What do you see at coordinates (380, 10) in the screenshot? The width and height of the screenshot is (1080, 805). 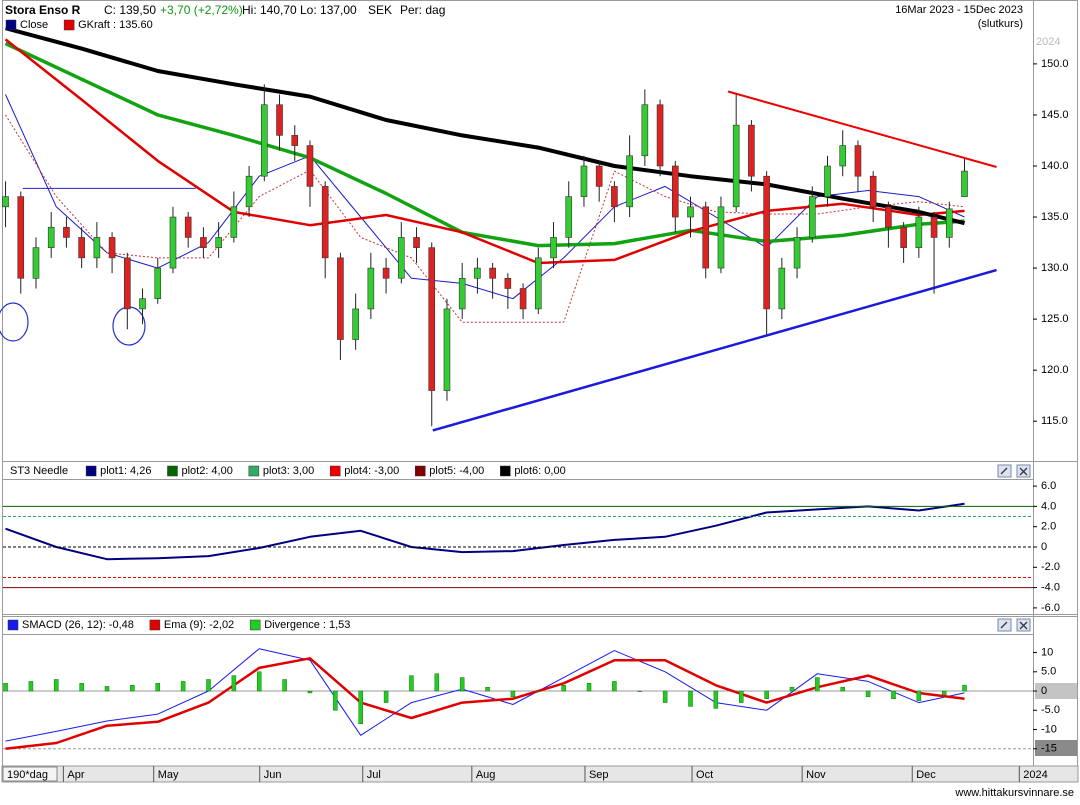 I see `quote-currency: SEK` at bounding box center [380, 10].